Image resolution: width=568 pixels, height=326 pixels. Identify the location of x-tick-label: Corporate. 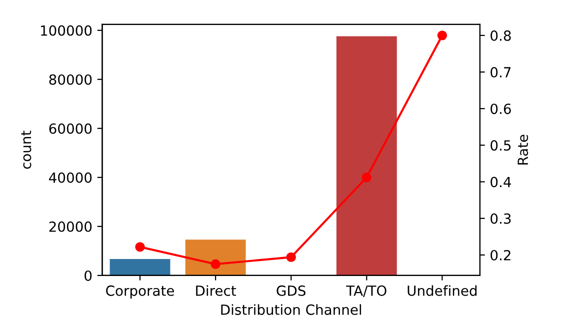
(140, 292).